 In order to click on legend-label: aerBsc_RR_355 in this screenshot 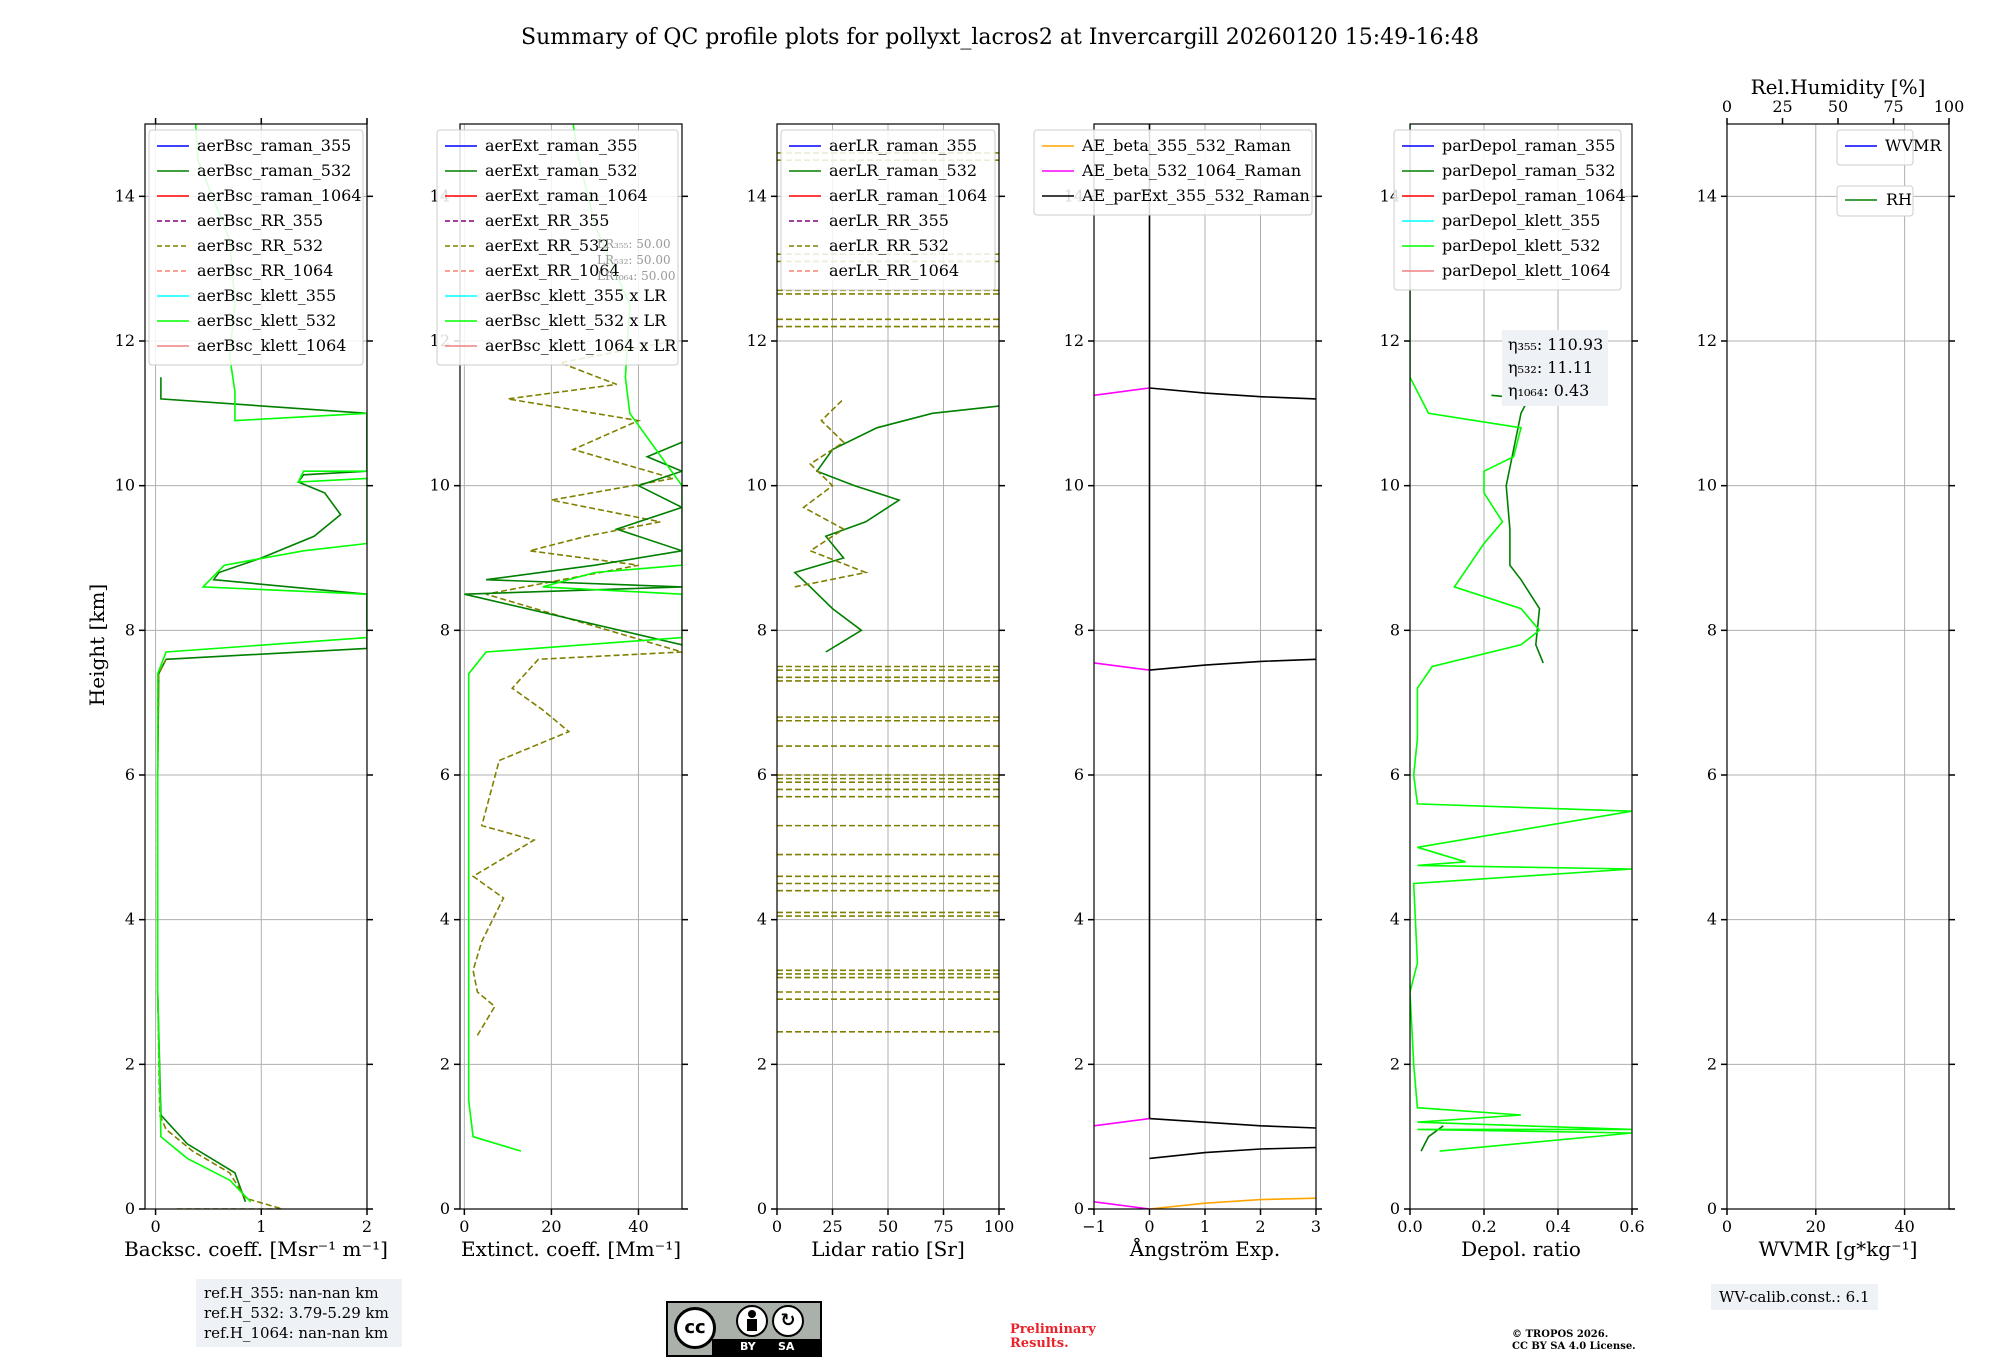, I will do `click(260, 220)`.